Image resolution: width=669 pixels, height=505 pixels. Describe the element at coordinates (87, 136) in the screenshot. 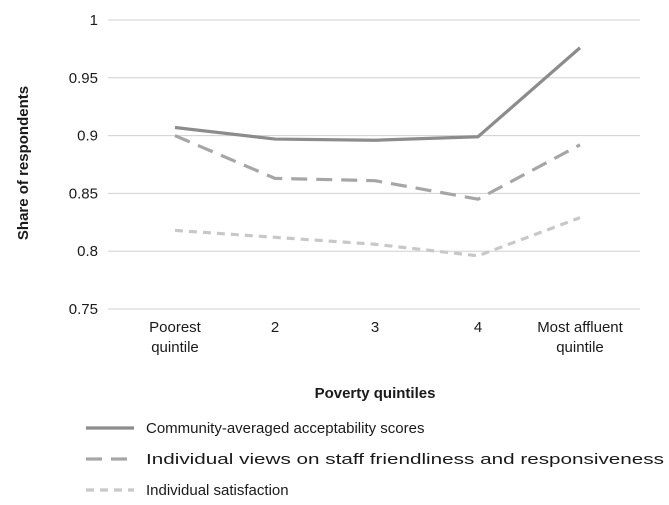

I see `y-tick-label: 0.9` at that location.